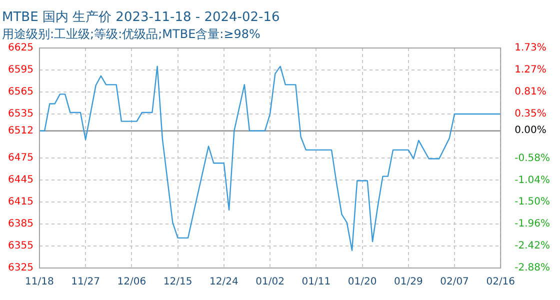 The image size is (560, 300). What do you see at coordinates (21, 70) in the screenshot?
I see `y-tick-label: 6595` at bounding box center [21, 70].